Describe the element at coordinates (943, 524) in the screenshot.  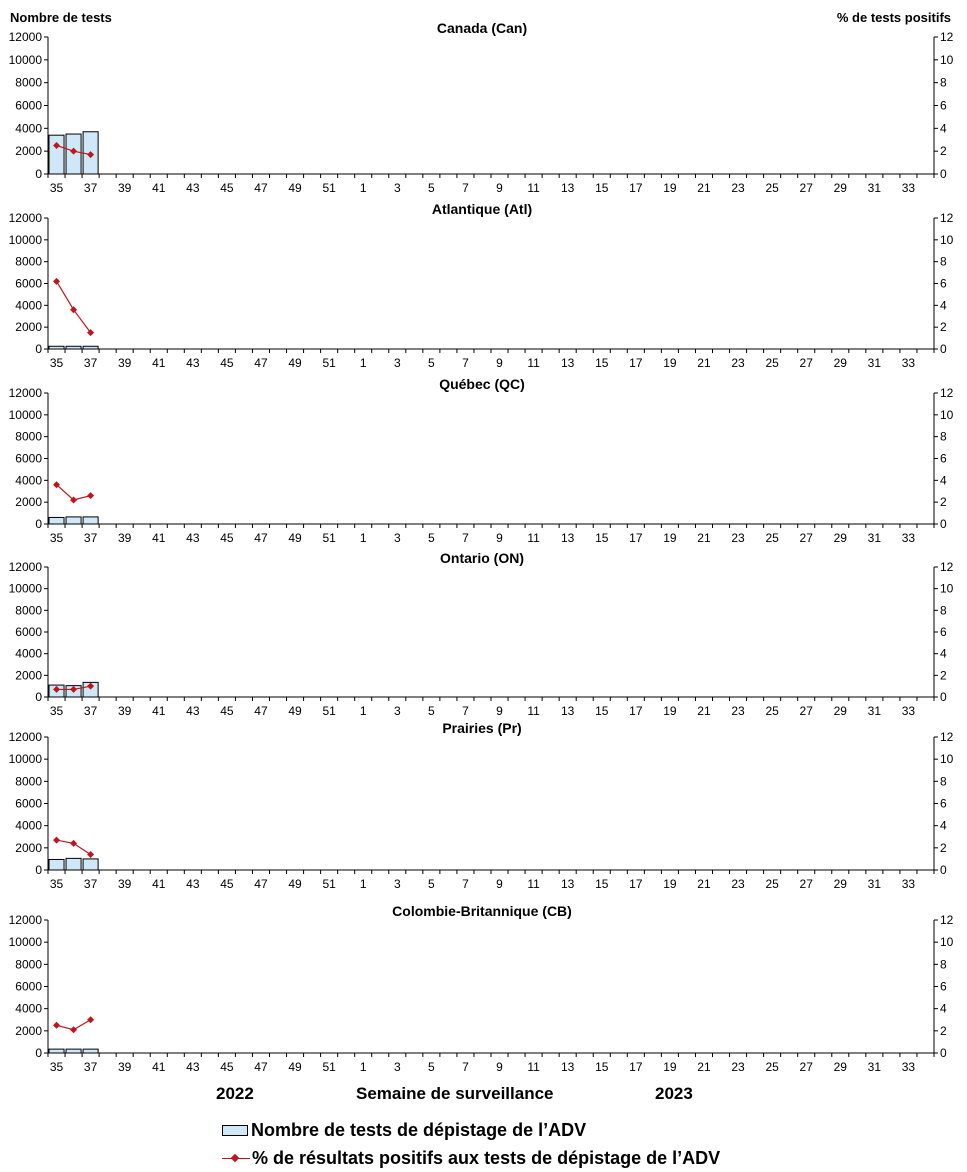
I see `right-tick-label: 0` at that location.